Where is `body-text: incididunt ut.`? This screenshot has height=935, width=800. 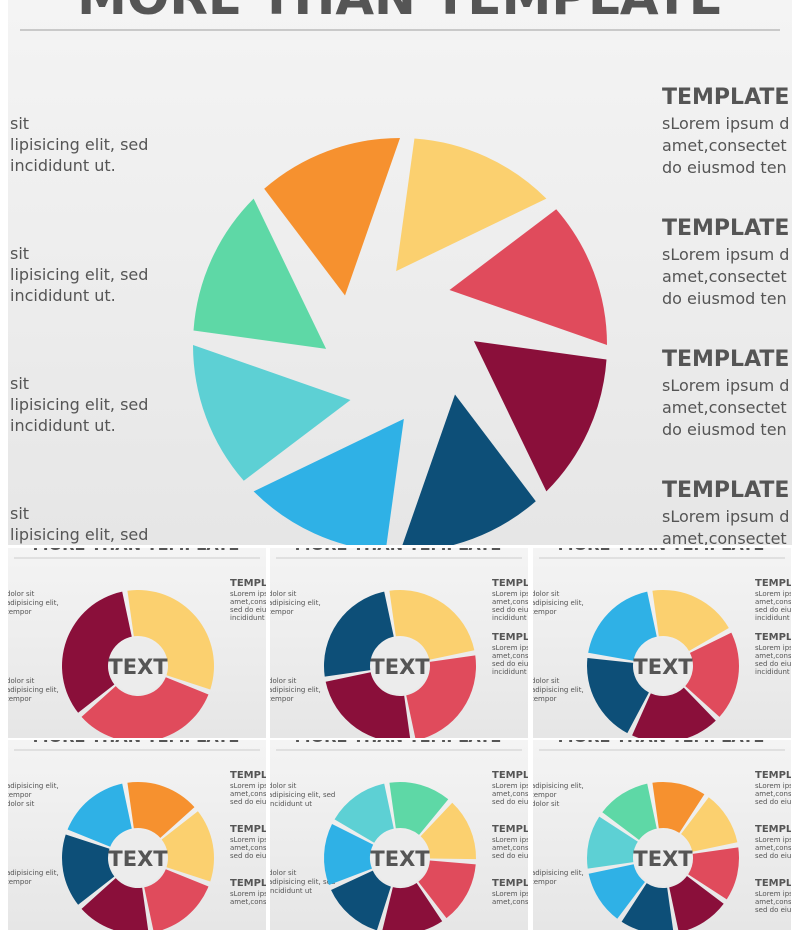 body-text: incididunt ut. is located at coordinates (63, 165).